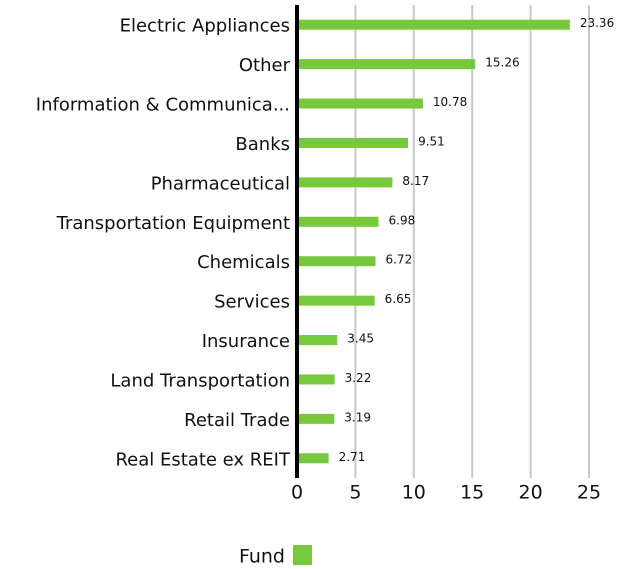 The height and width of the screenshot is (569, 617). Describe the element at coordinates (589, 493) in the screenshot. I see `x-tick-label: 25` at that location.